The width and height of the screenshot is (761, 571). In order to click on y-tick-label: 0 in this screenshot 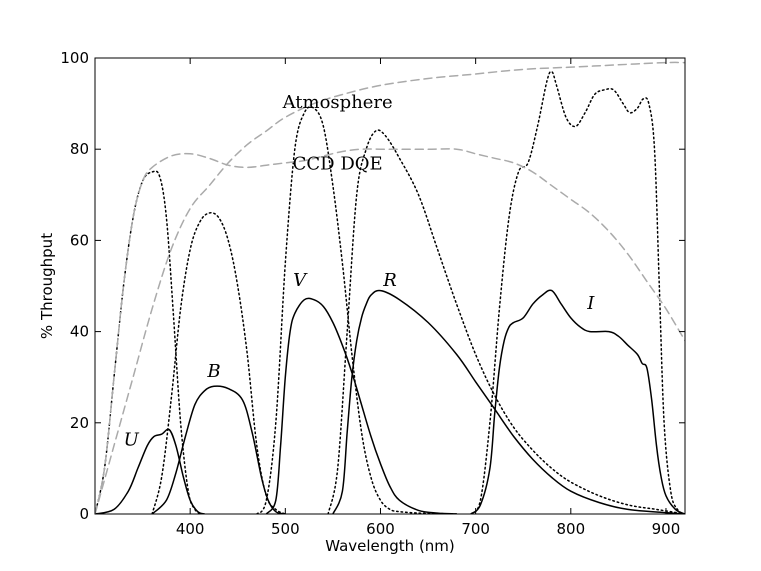, I will do `click(84, 514)`.